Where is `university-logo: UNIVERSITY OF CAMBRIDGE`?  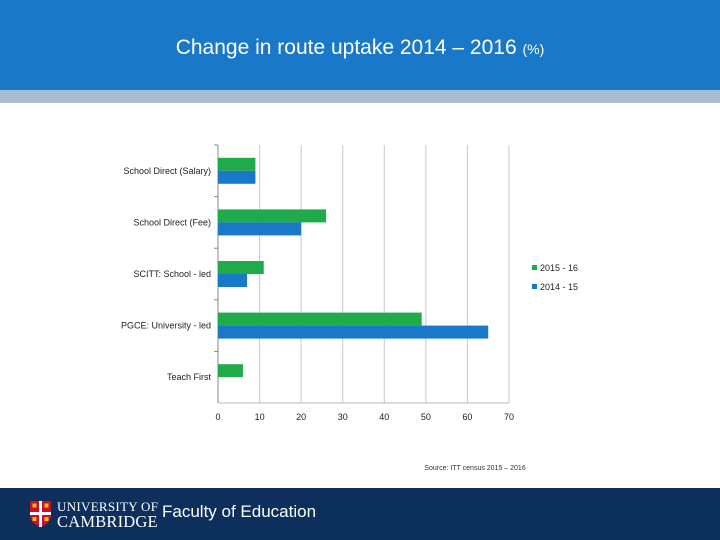
university-logo: UNIVERSITY OF CAMBRIDGE is located at coordinates (107, 515).